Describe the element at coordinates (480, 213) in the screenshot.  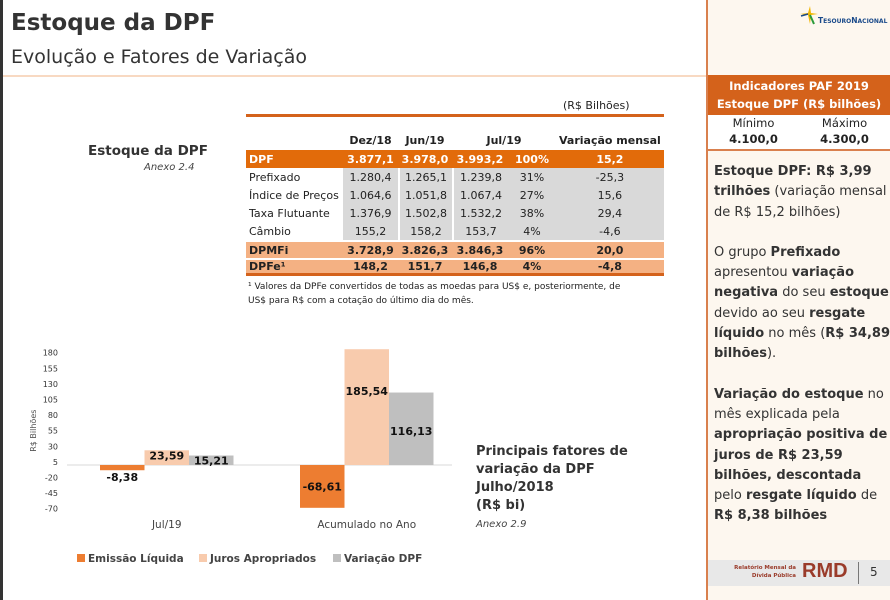
I see `cell: 1.532,2` at that location.